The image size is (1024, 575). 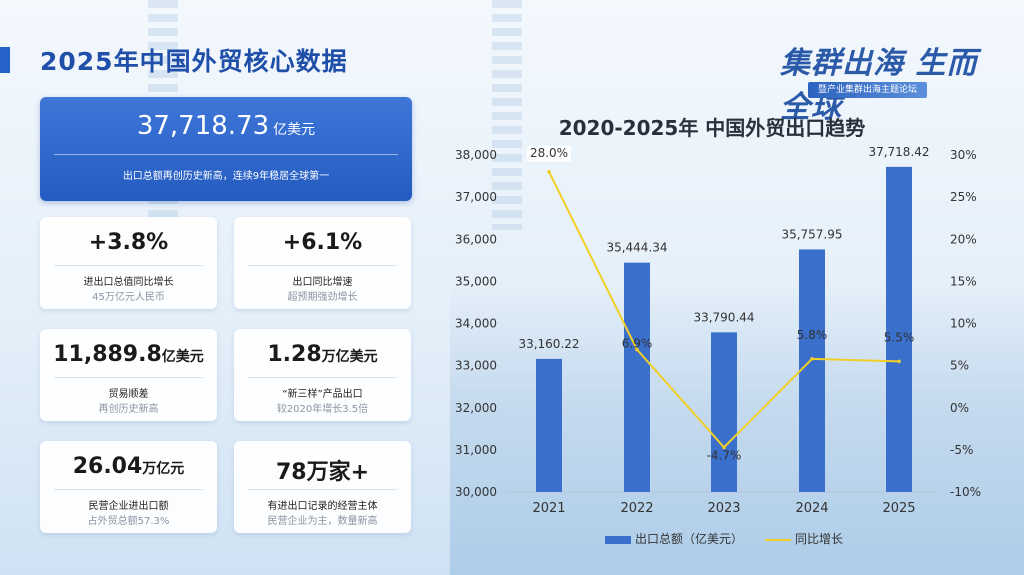 I want to click on stat-sublabel: 占外贸总额57.3%, so click(x=128, y=521).